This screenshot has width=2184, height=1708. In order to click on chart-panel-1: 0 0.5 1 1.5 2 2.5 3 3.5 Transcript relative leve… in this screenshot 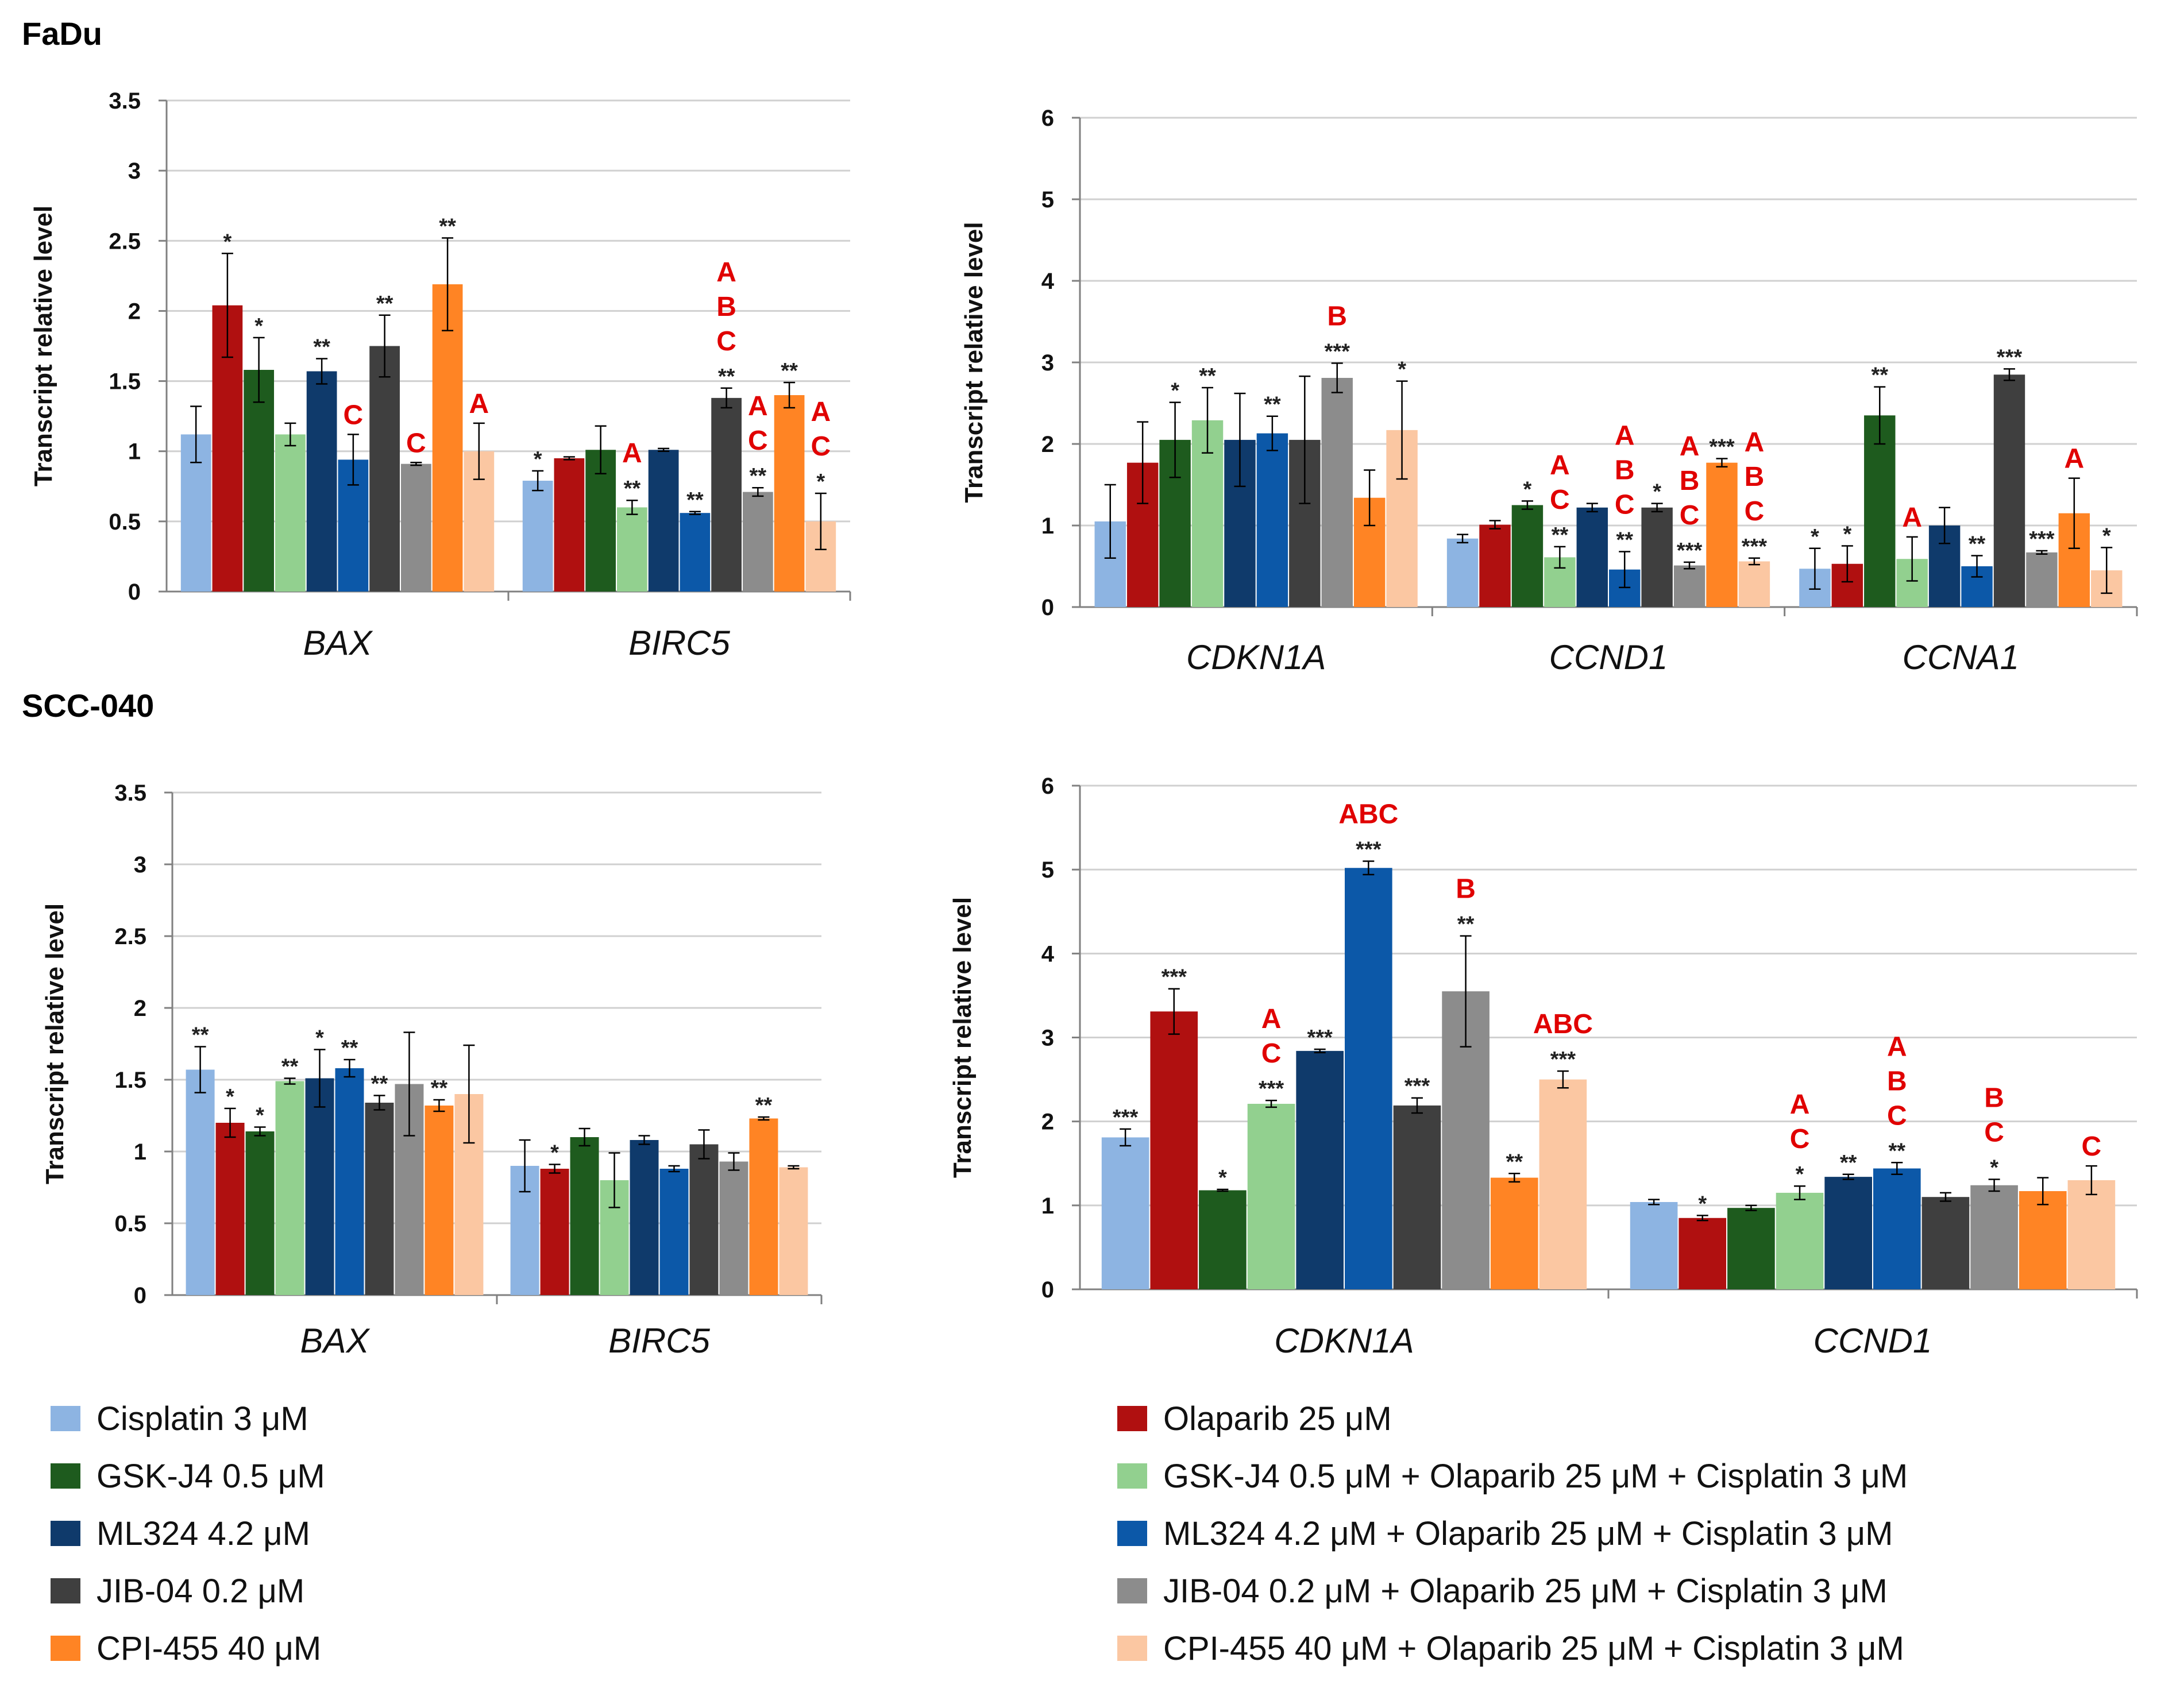, I will do `click(440, 375)`.